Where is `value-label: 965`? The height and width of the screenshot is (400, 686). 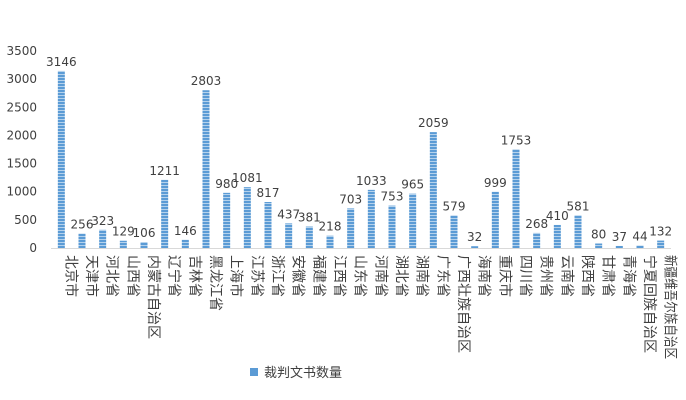 value-label: 965 is located at coordinates (412, 185).